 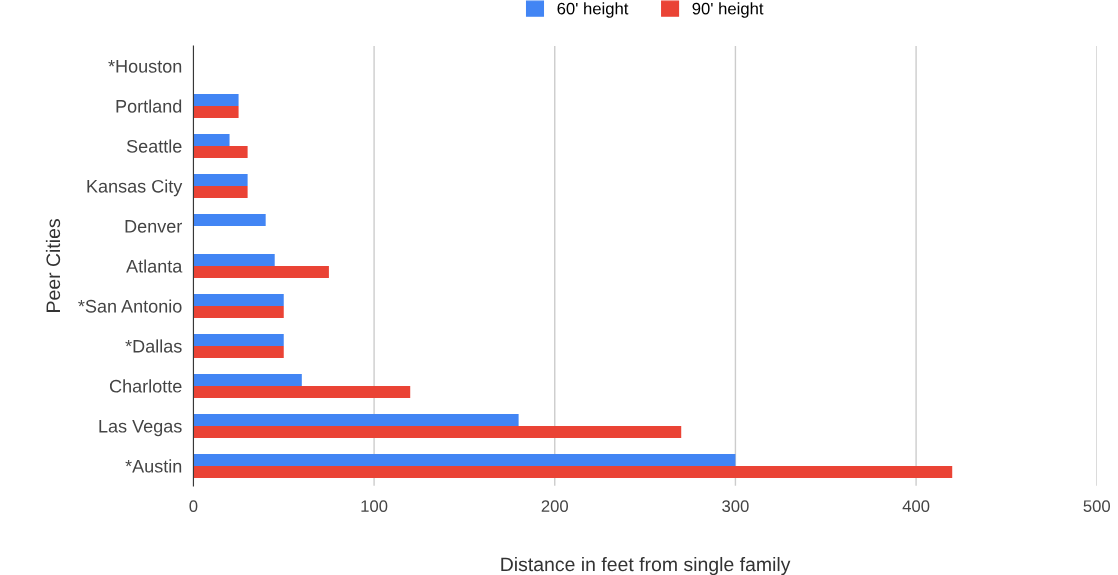 I want to click on y-tick-label: *Dallas, so click(x=153, y=346).